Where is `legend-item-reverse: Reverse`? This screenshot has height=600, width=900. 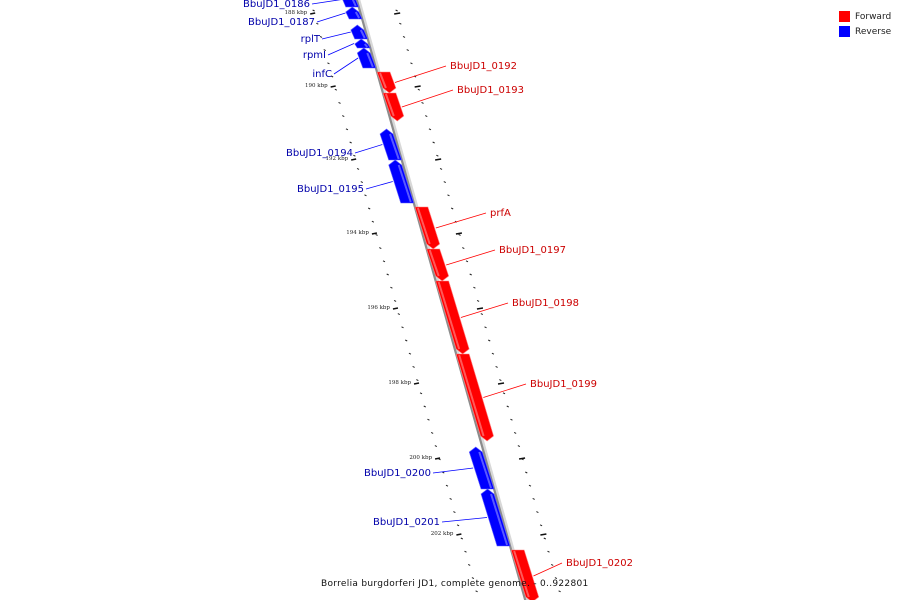
legend-item-reverse: Reverse is located at coordinates (865, 31).